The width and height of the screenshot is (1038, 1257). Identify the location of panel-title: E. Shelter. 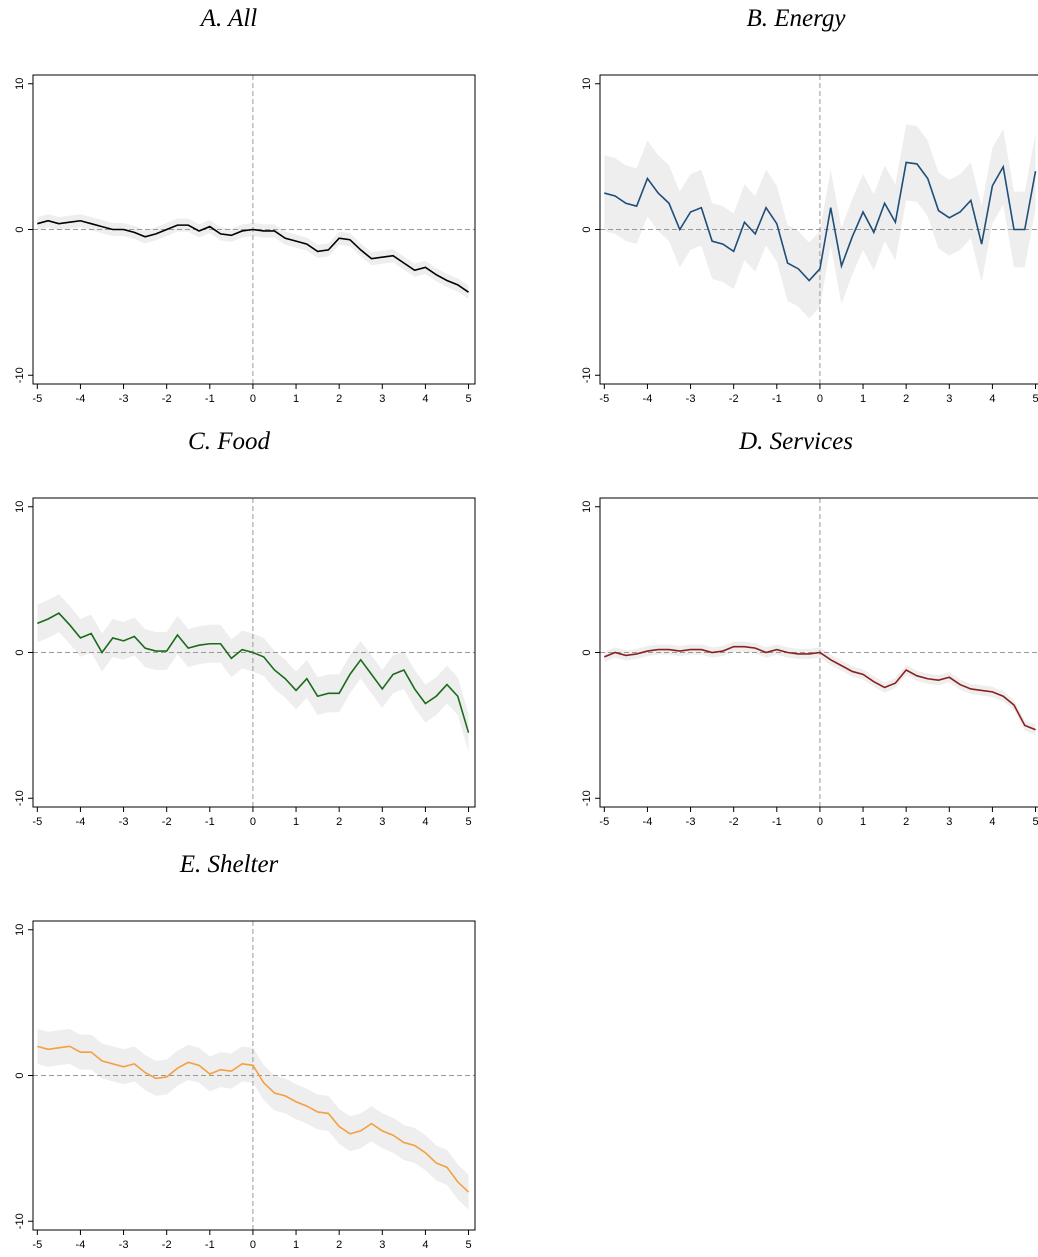
(229, 864).